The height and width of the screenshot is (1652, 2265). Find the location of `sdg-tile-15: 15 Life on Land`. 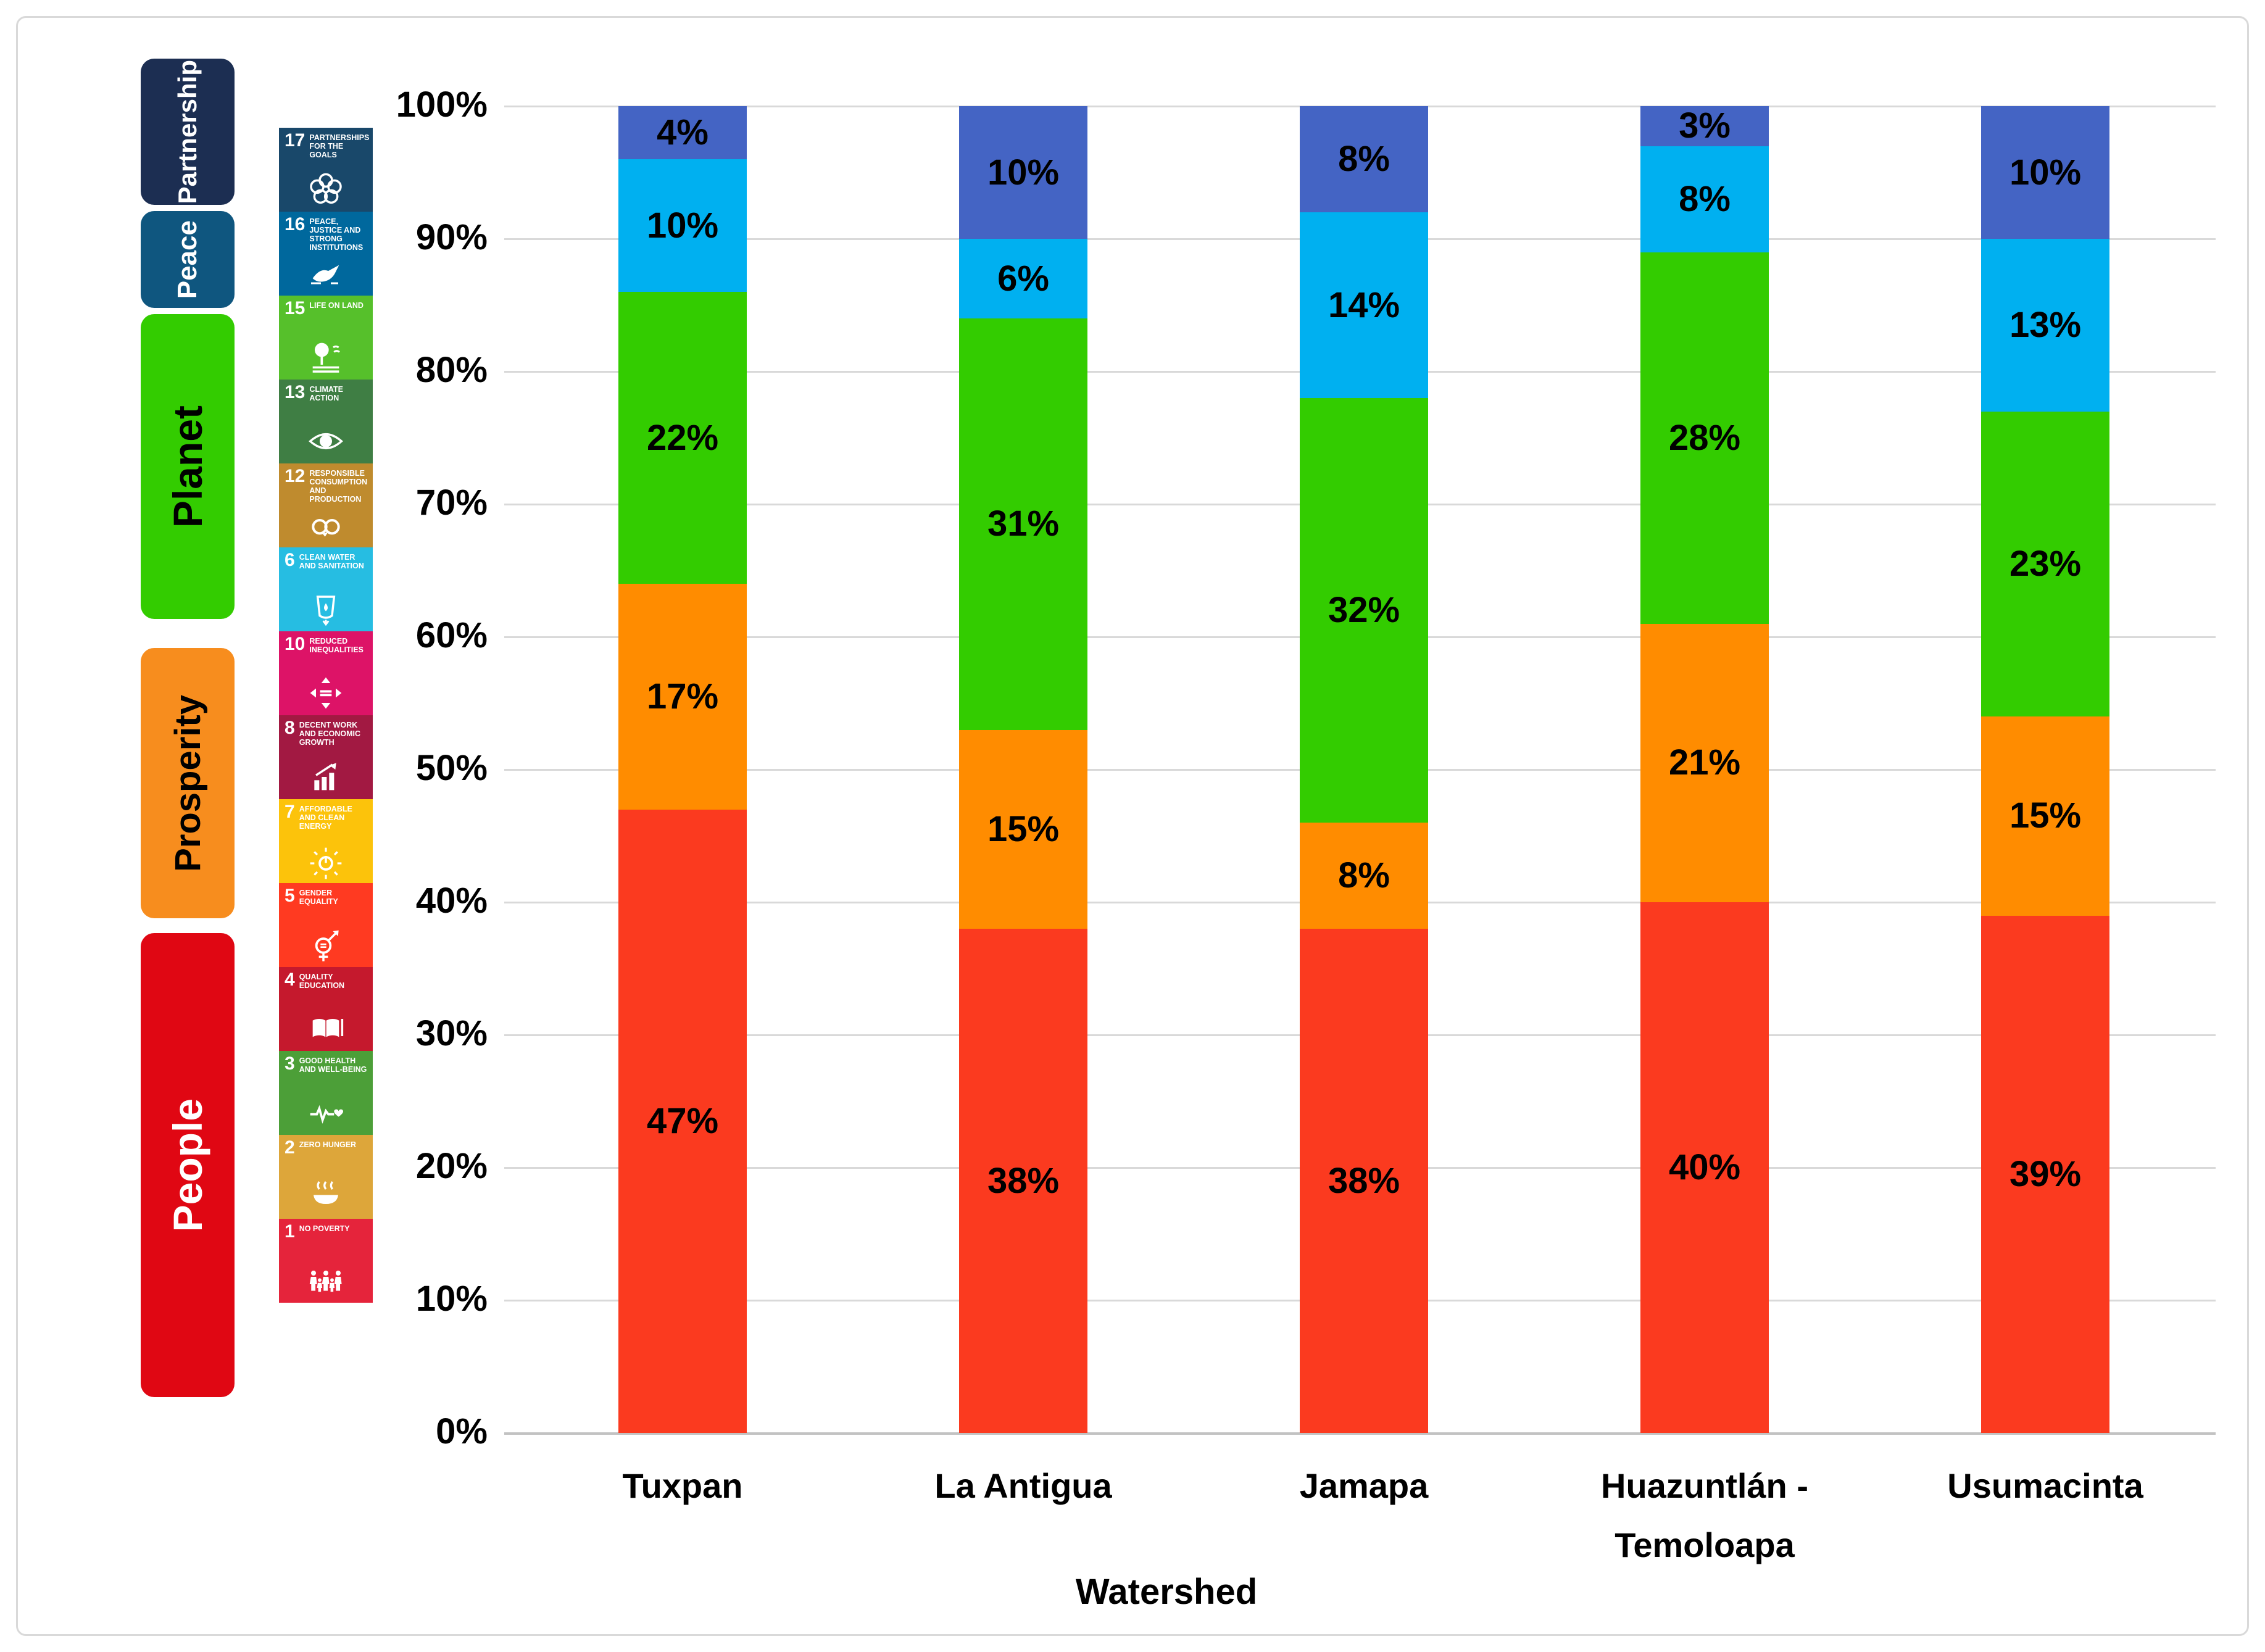

sdg-tile-15: 15 Life on Land is located at coordinates (326, 338).